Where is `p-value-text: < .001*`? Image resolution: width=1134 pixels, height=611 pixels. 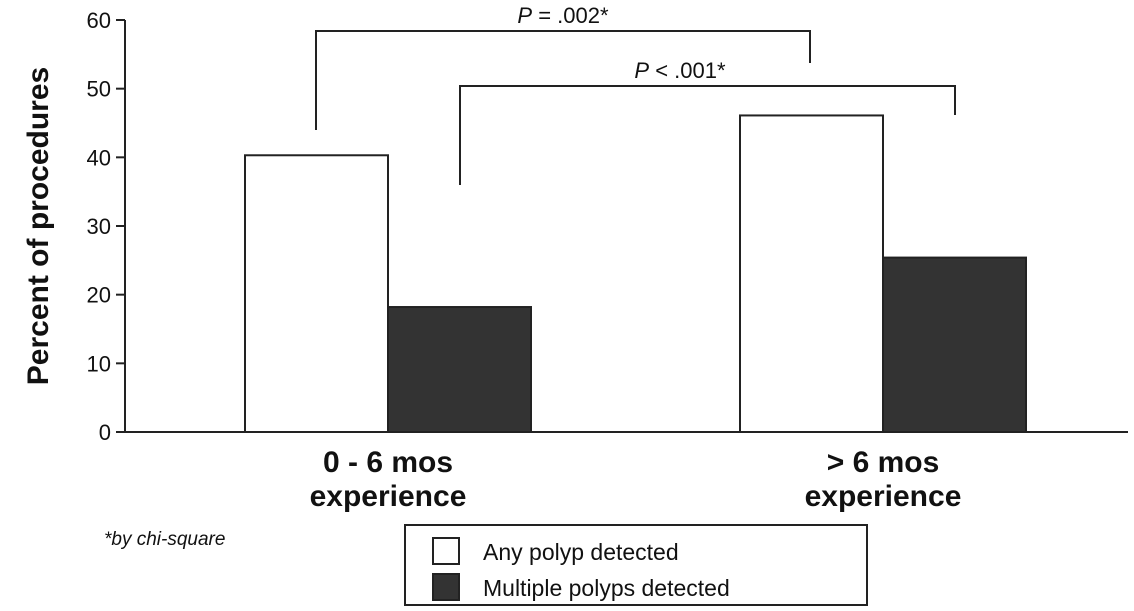 p-value-text: < .001* is located at coordinates (687, 70).